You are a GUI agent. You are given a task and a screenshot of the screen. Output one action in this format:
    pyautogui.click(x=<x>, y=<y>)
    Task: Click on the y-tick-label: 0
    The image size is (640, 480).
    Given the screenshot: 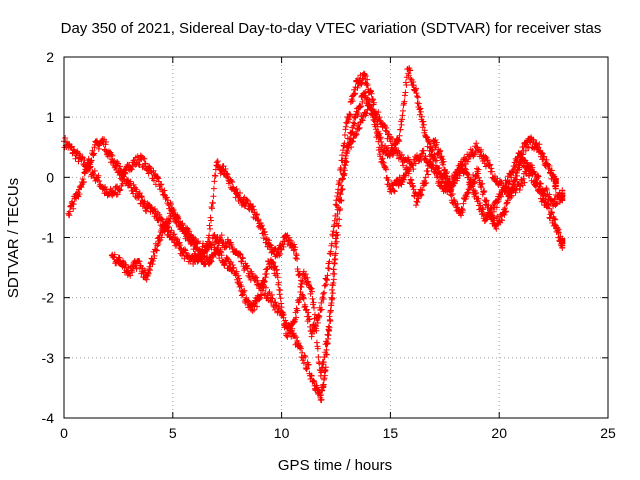 What is the action you would take?
    pyautogui.click(x=50, y=177)
    